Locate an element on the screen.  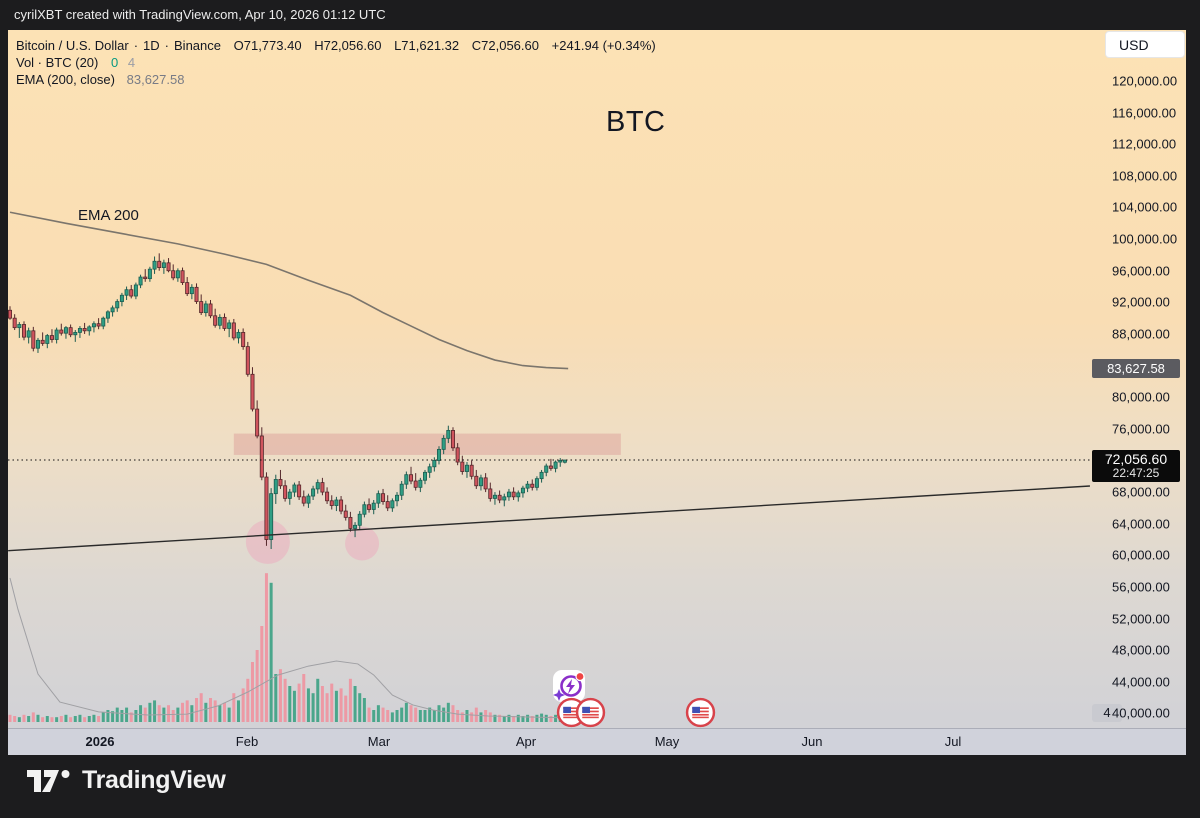
price-axis-tick: 88,000.00 is located at coordinates (1141, 334).